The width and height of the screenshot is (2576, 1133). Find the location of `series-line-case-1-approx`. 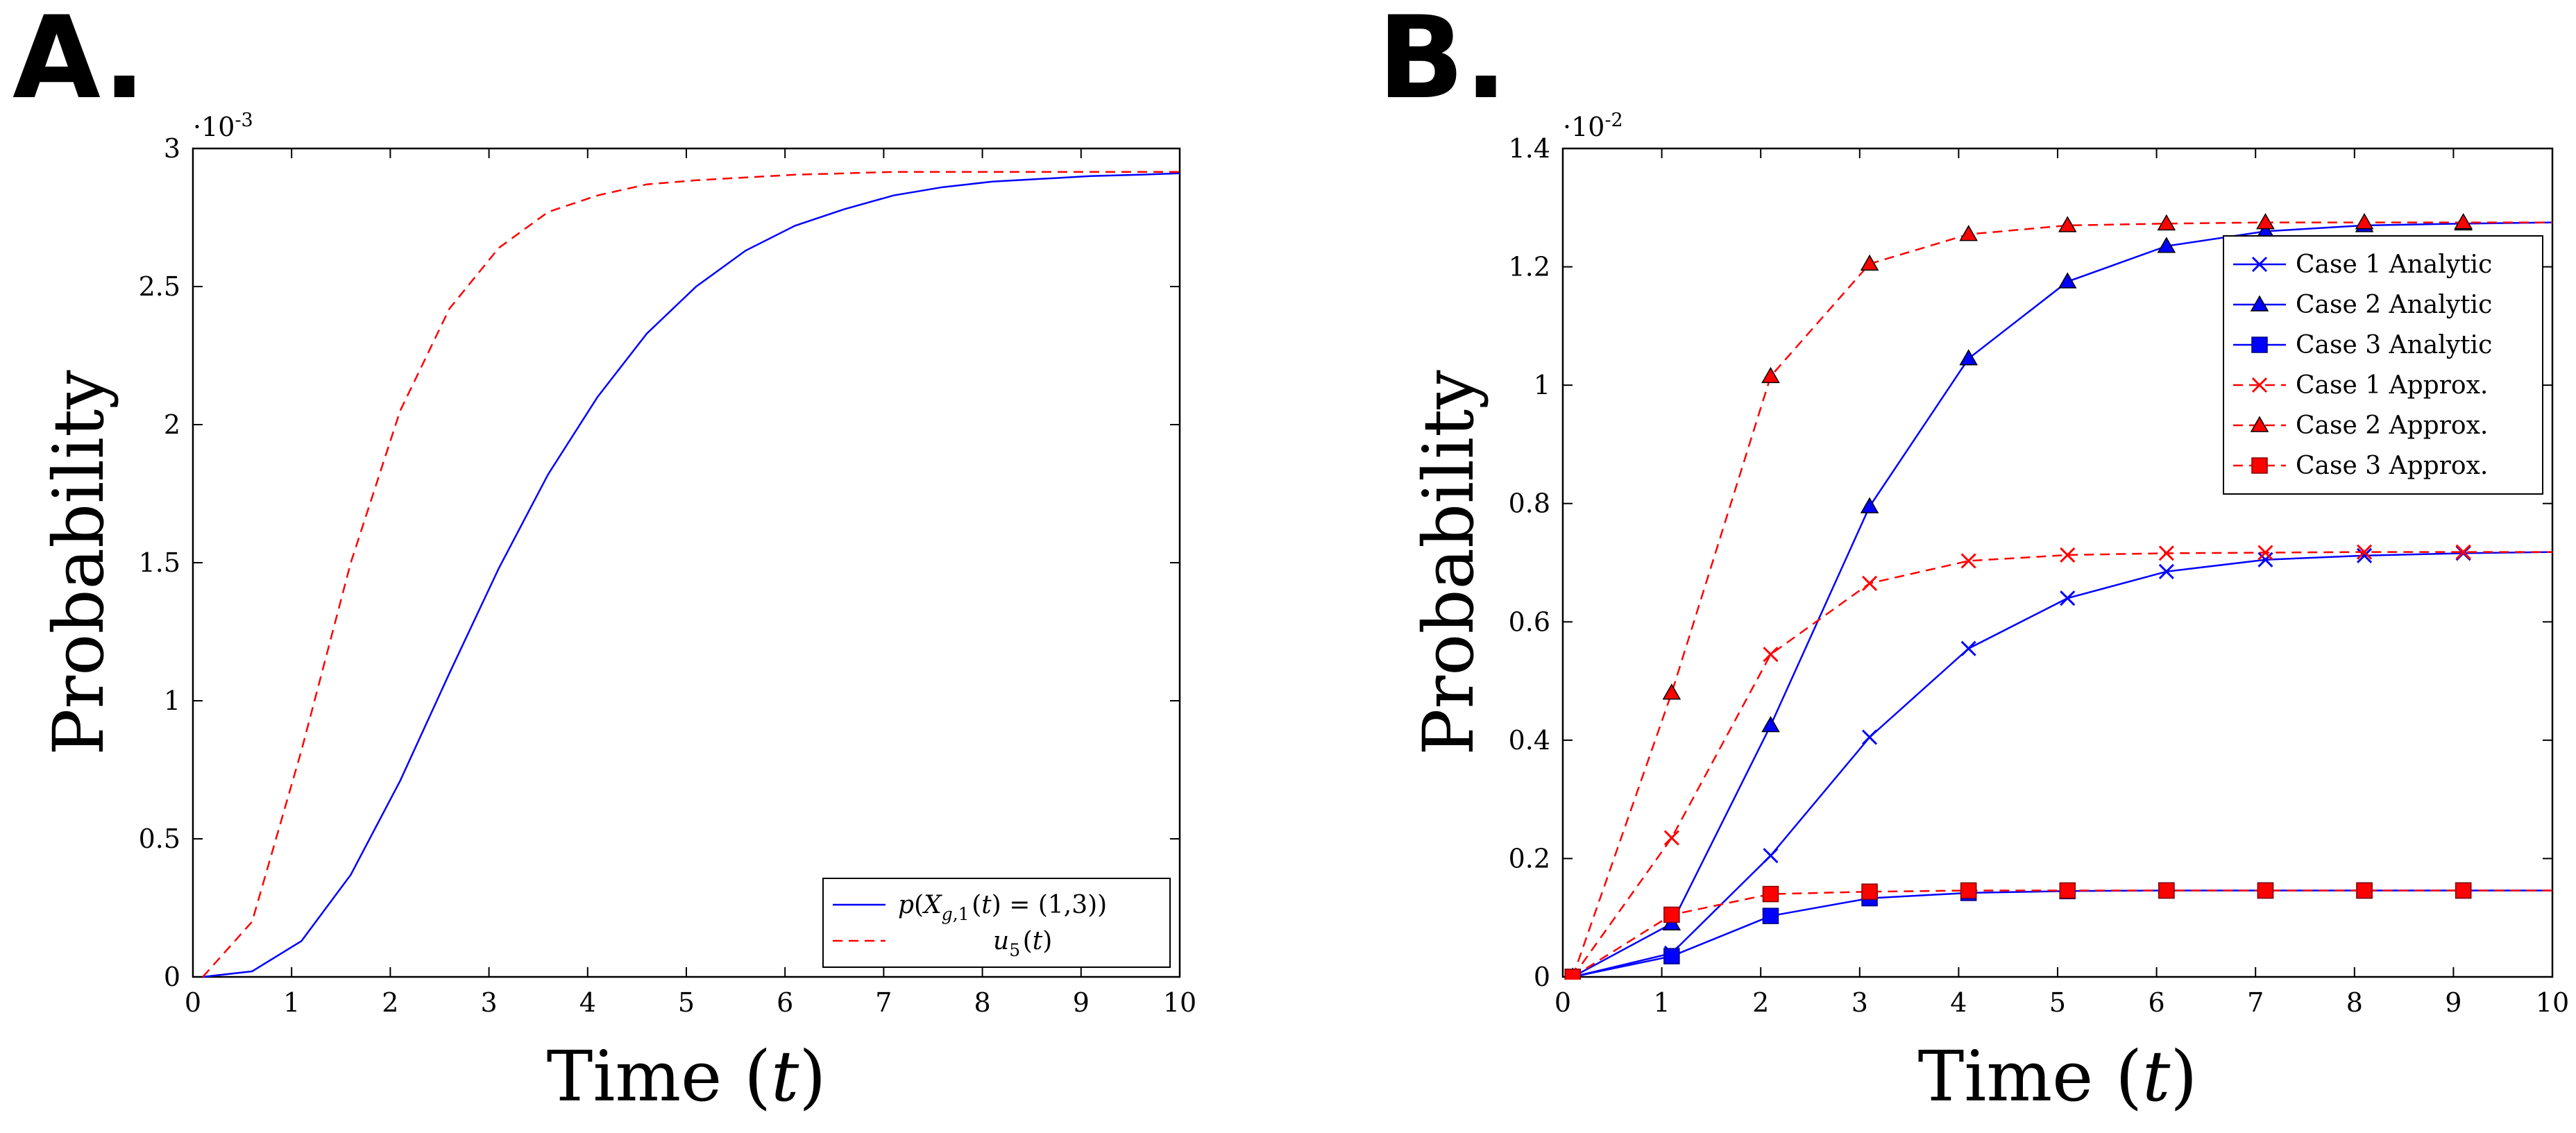

series-line-case-1-approx is located at coordinates (2062, 765).